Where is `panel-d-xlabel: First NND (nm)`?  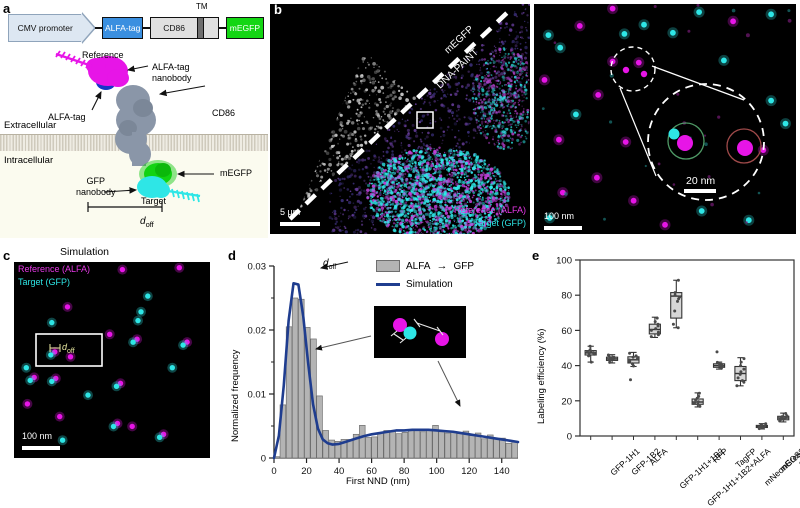 panel-d-xlabel: First NND (nm) is located at coordinates (378, 481).